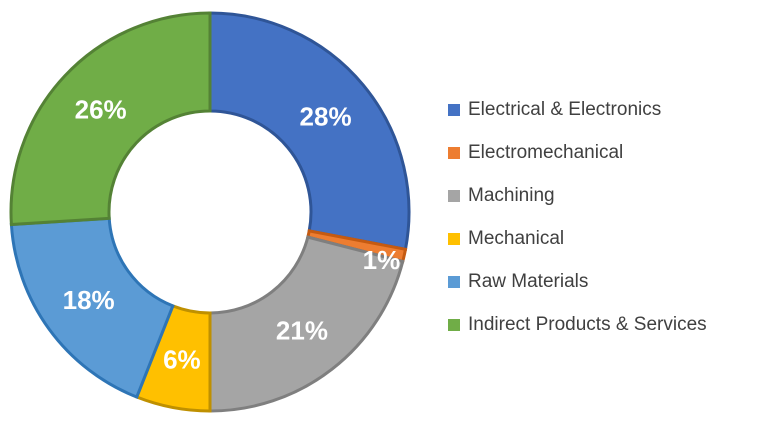 Image resolution: width=767 pixels, height=421 pixels. I want to click on data-label: 1%, so click(382, 260).